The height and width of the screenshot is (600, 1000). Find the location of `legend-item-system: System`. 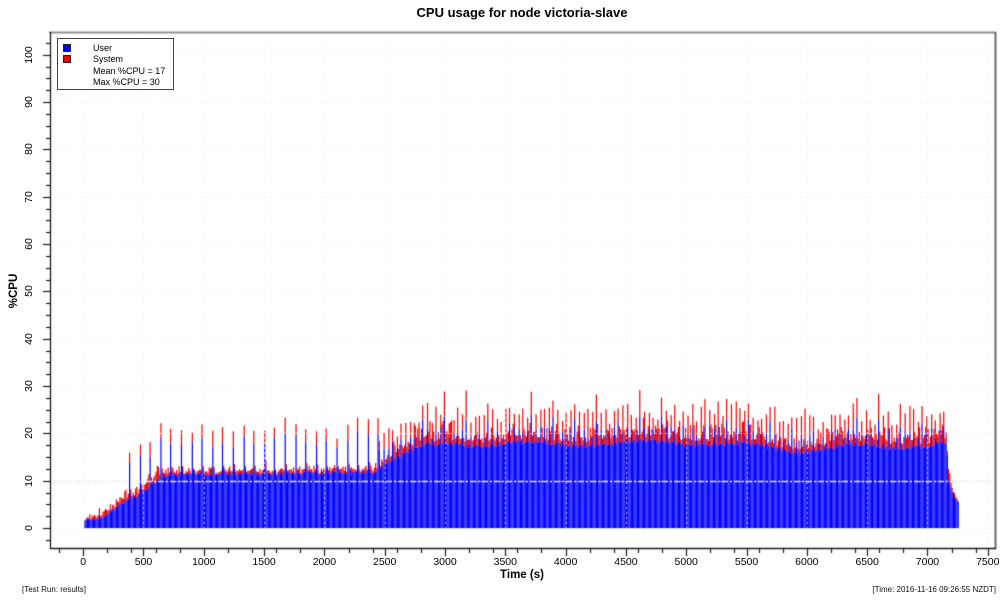

legend-item-system: System is located at coordinates (118, 60).